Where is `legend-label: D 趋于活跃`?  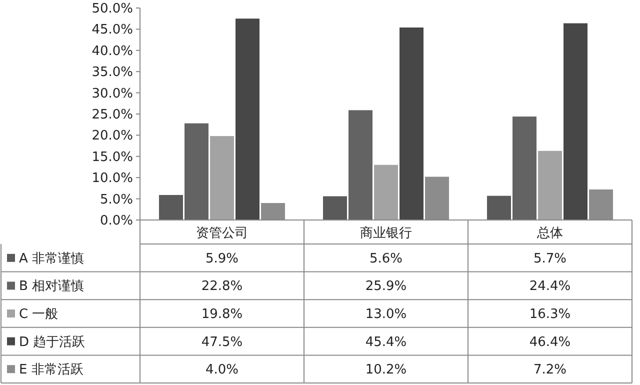 legend-label: D 趋于活跃 is located at coordinates (52, 342).